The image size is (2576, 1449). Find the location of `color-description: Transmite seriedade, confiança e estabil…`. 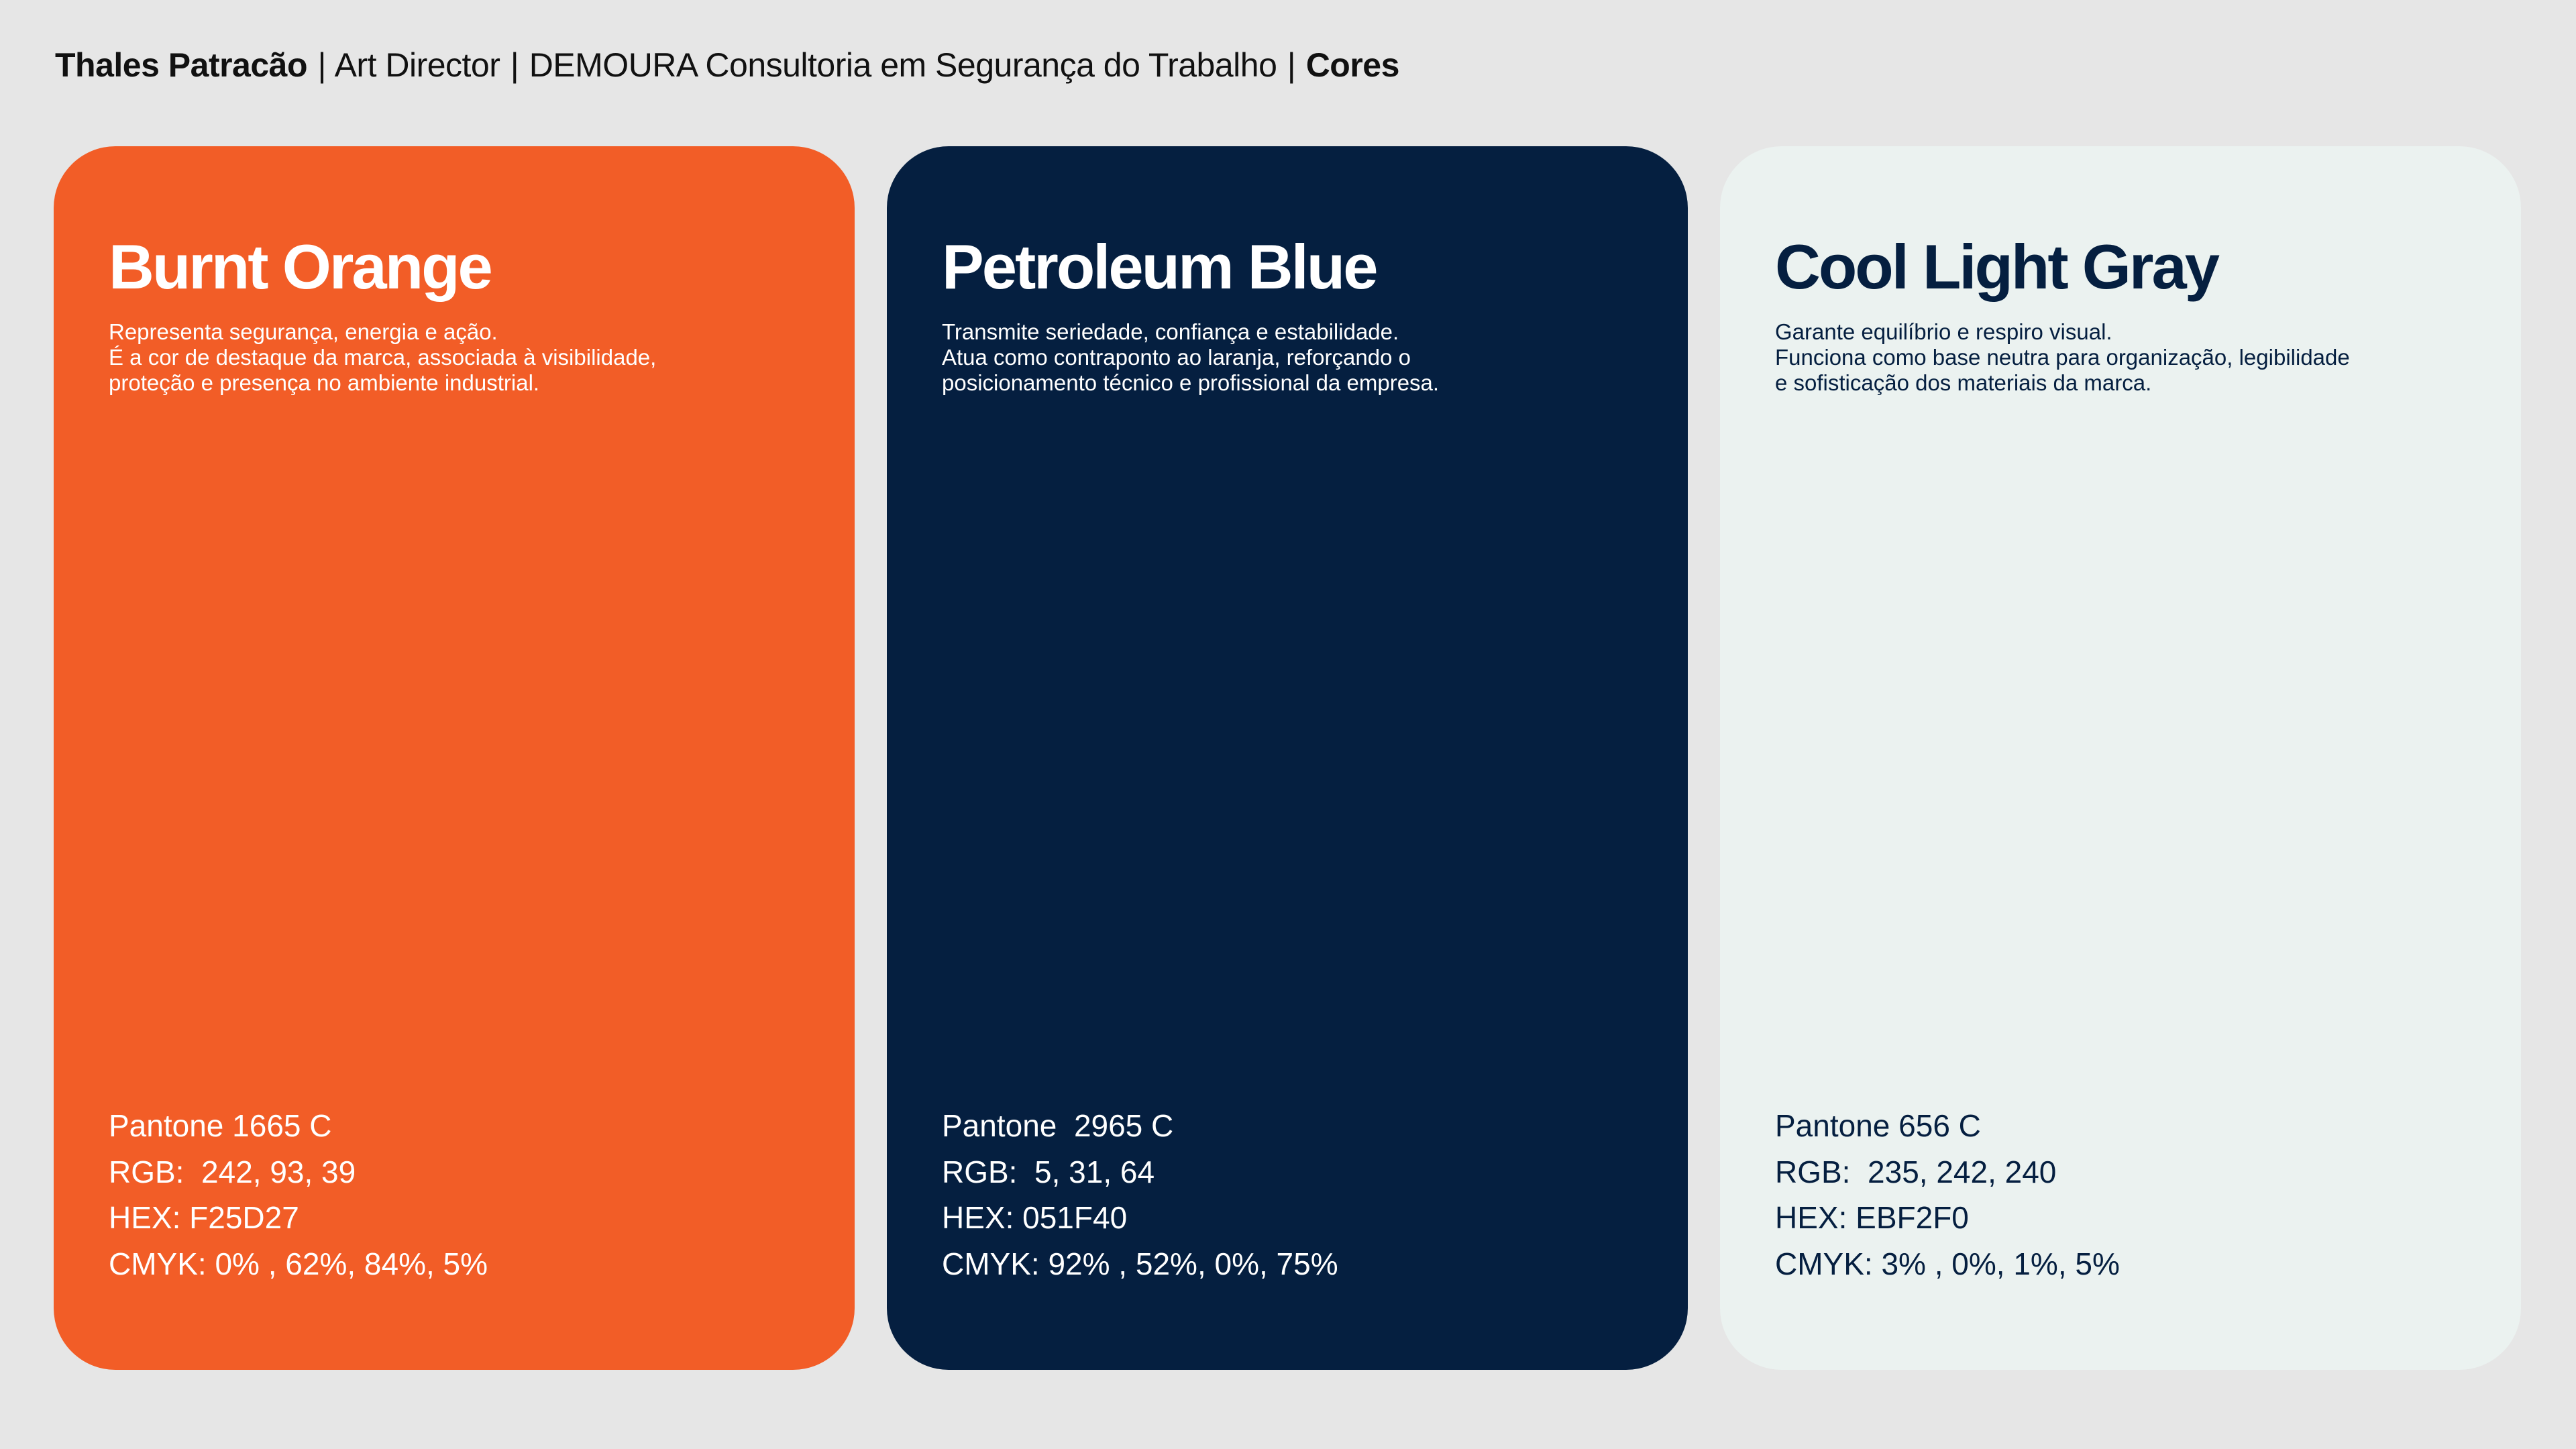

color-description: Transmite seriedade, confiança e estabil… is located at coordinates (1304, 357).